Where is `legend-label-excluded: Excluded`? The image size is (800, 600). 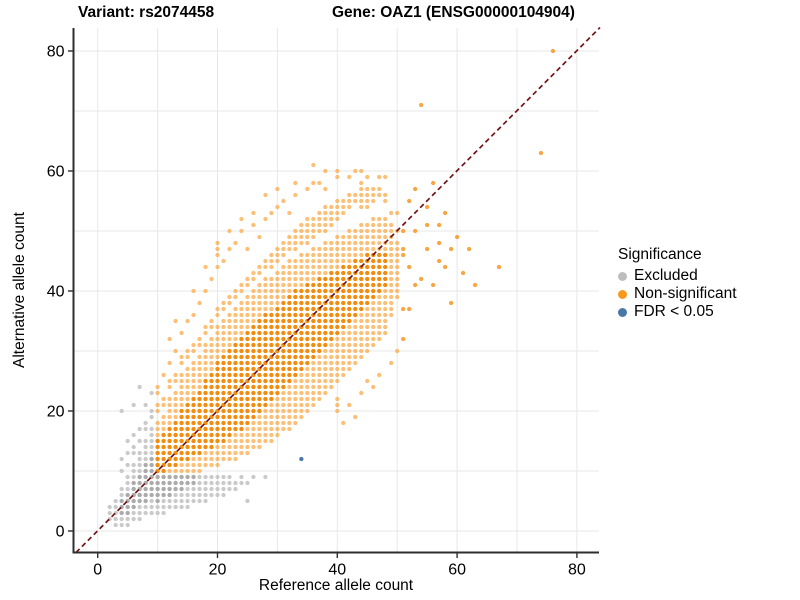 legend-label-excluded: Excluded is located at coordinates (666, 275).